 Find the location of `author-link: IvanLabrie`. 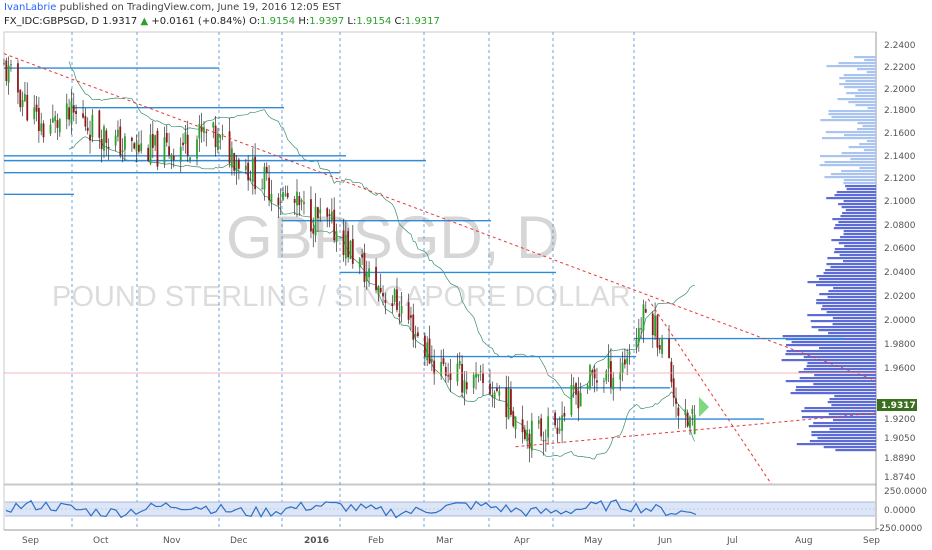

author-link: IvanLabrie is located at coordinates (30, 7).